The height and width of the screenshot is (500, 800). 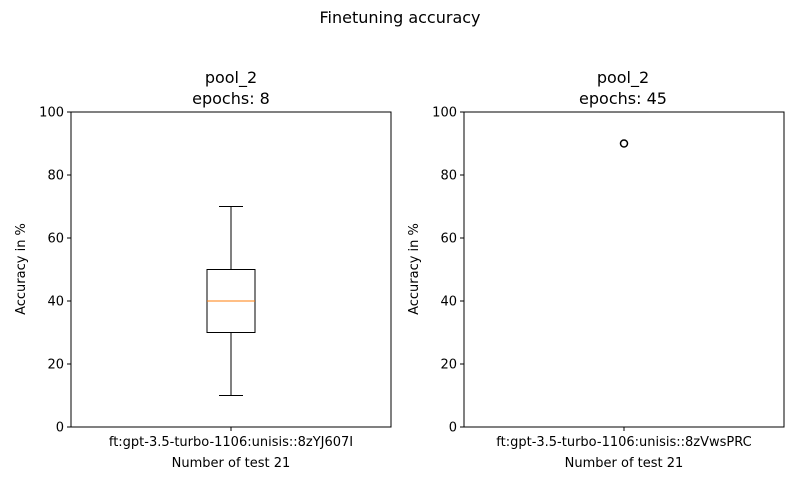 What do you see at coordinates (448, 239) in the screenshot?
I see `right-chart-y-tick-label: 60` at bounding box center [448, 239].